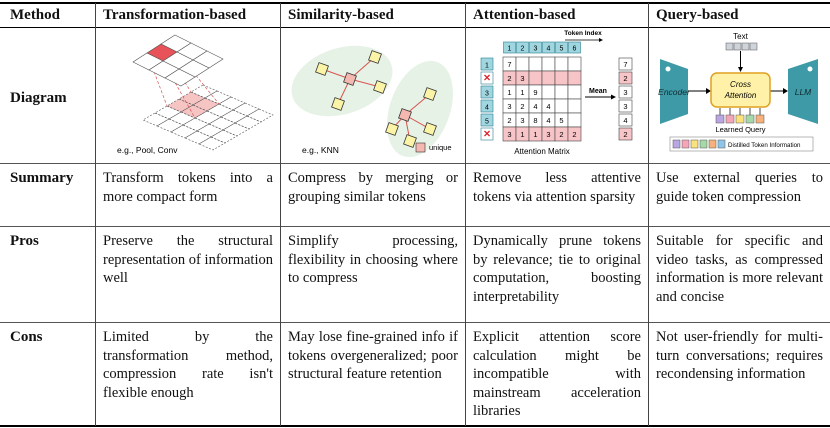 Image resolution: width=830 pixels, height=428 pixels. I want to click on llm-label: LLM, so click(803, 92).